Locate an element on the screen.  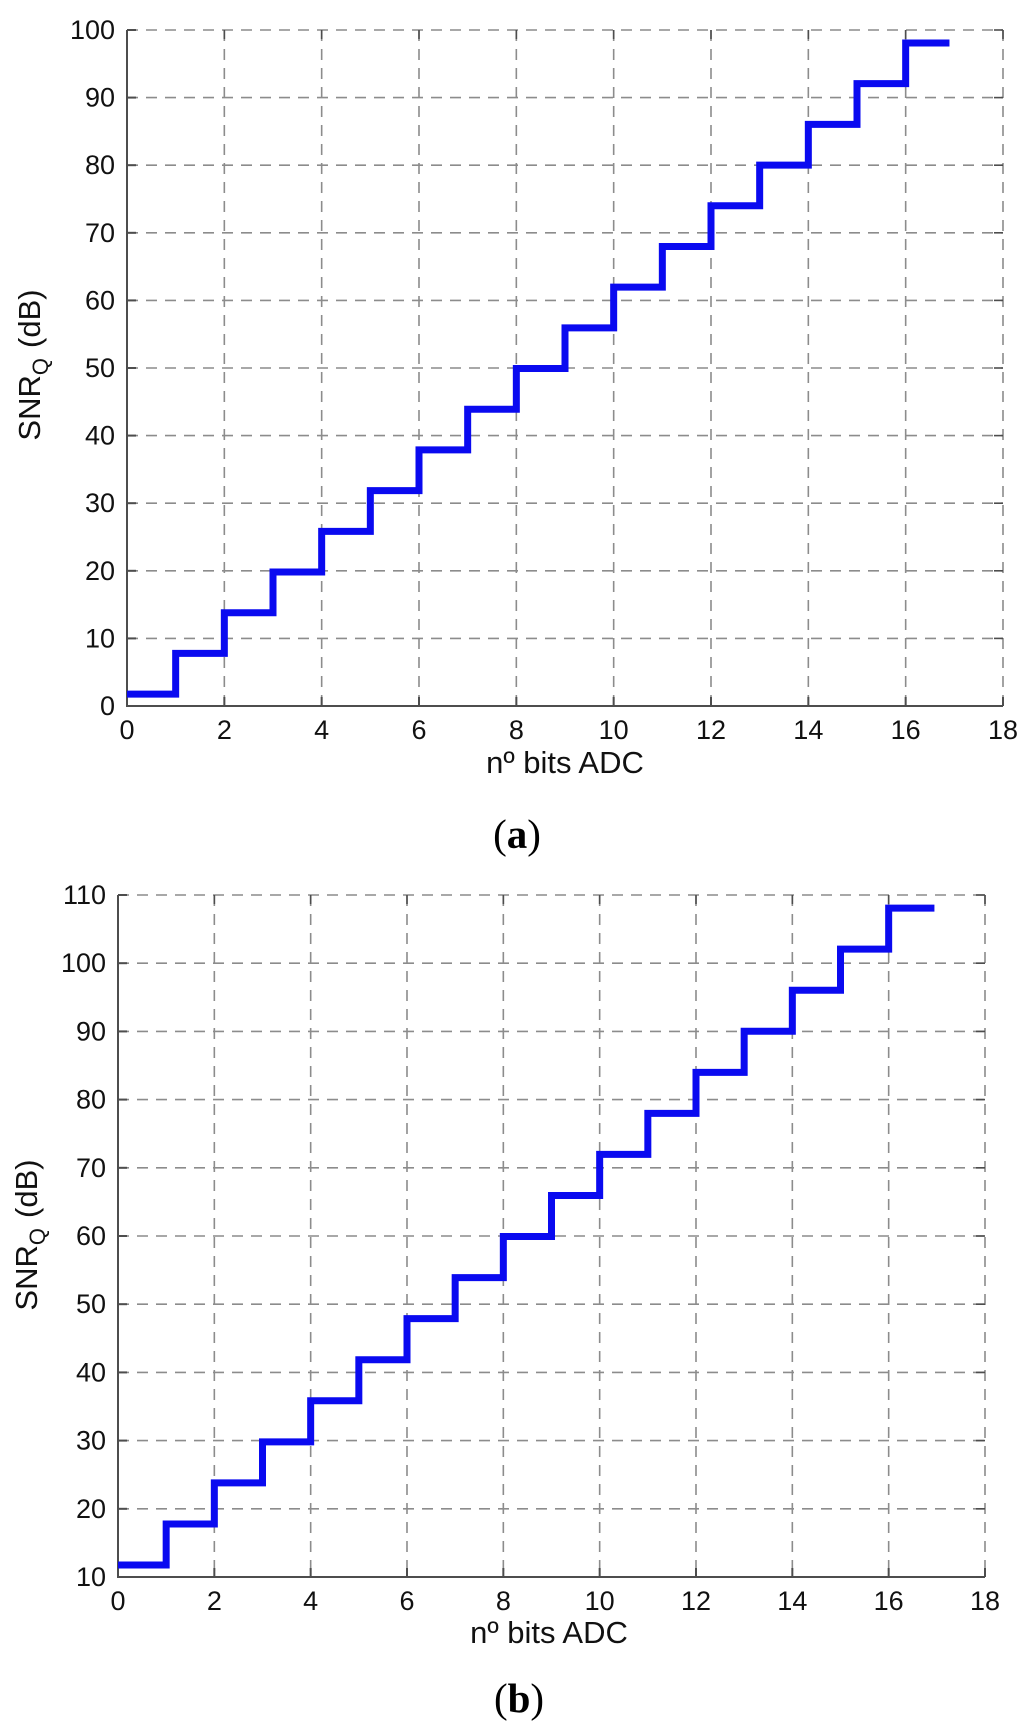
y-tick-label: 110 is located at coordinates (84, 895).